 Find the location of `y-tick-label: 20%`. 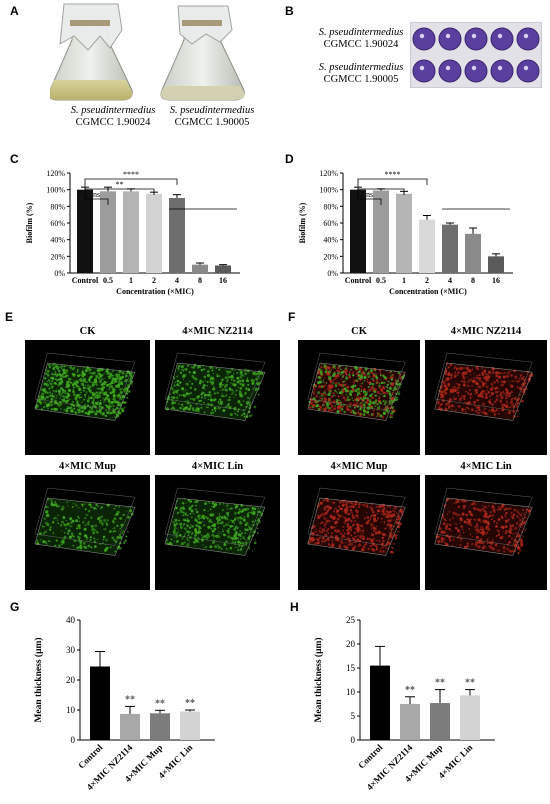

y-tick-label: 20% is located at coordinates (57, 256).